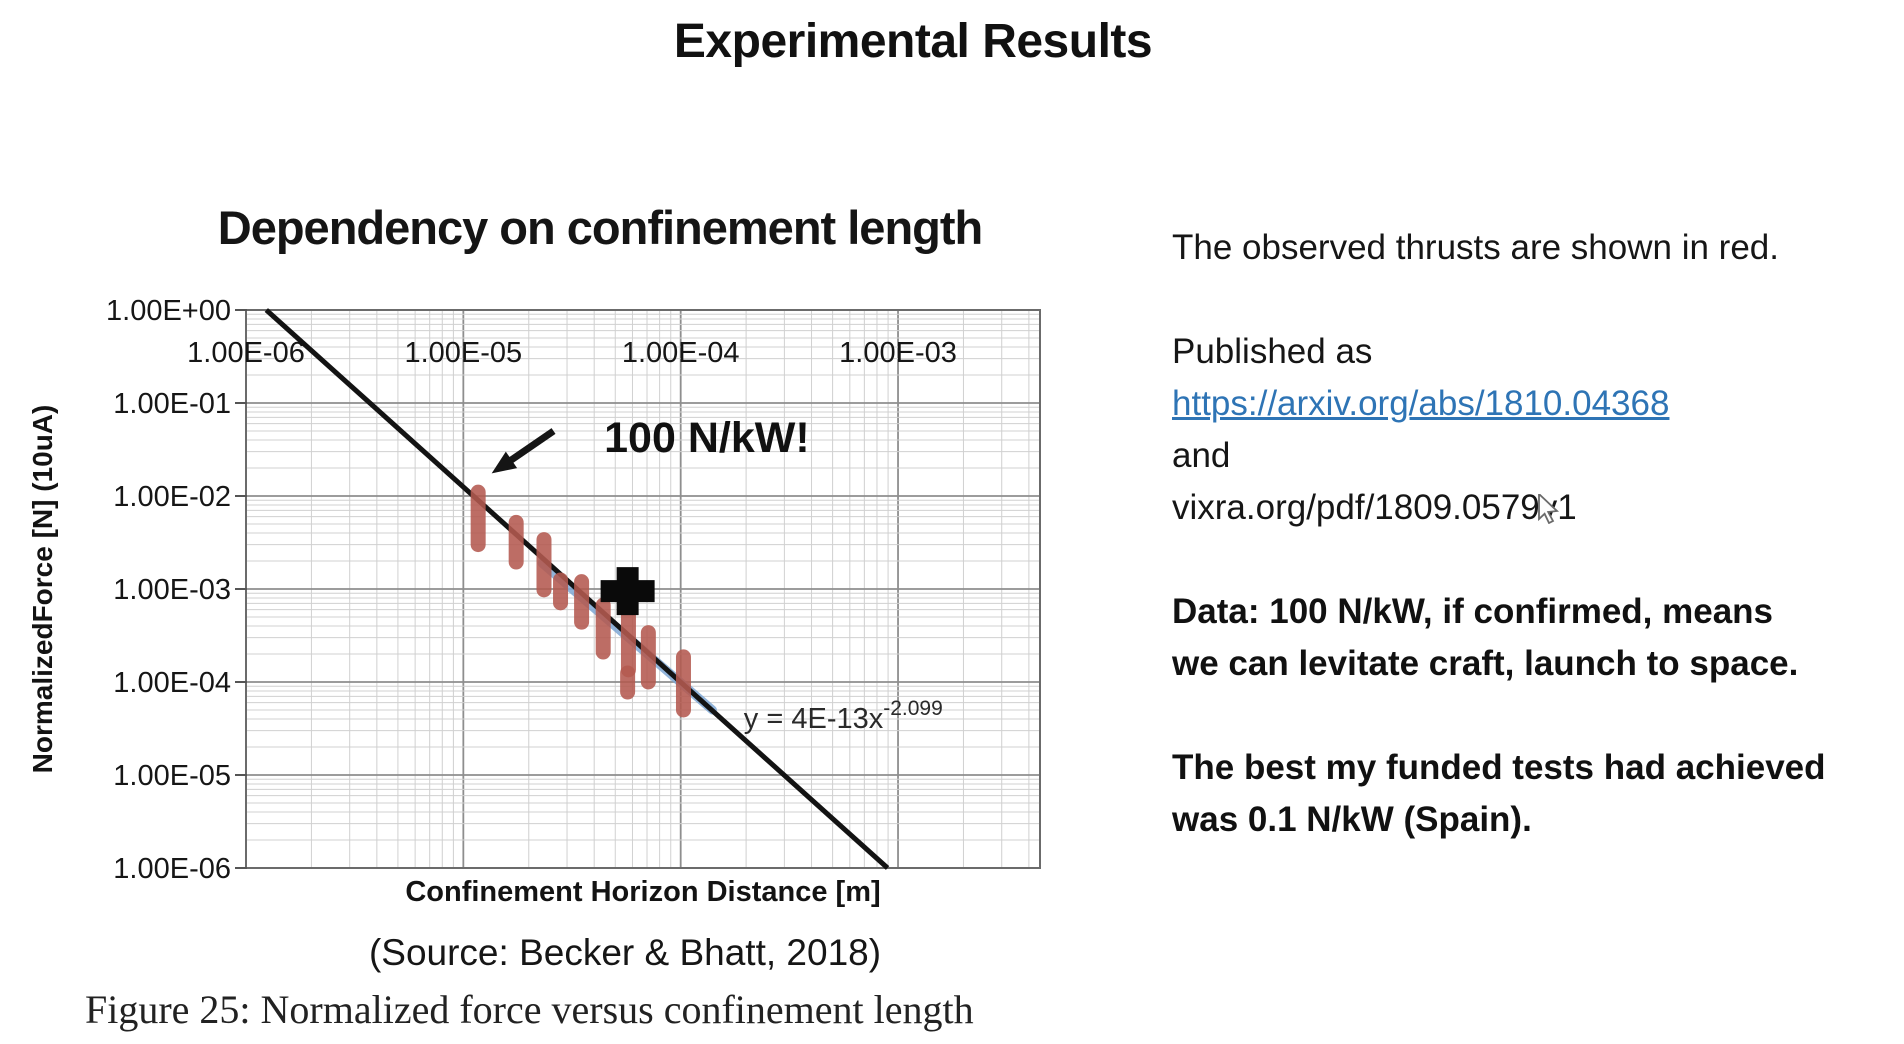 The width and height of the screenshot is (1904, 1044). I want to click on chart-source: (Source: Becker & Bhatt, 2018), so click(625, 952).